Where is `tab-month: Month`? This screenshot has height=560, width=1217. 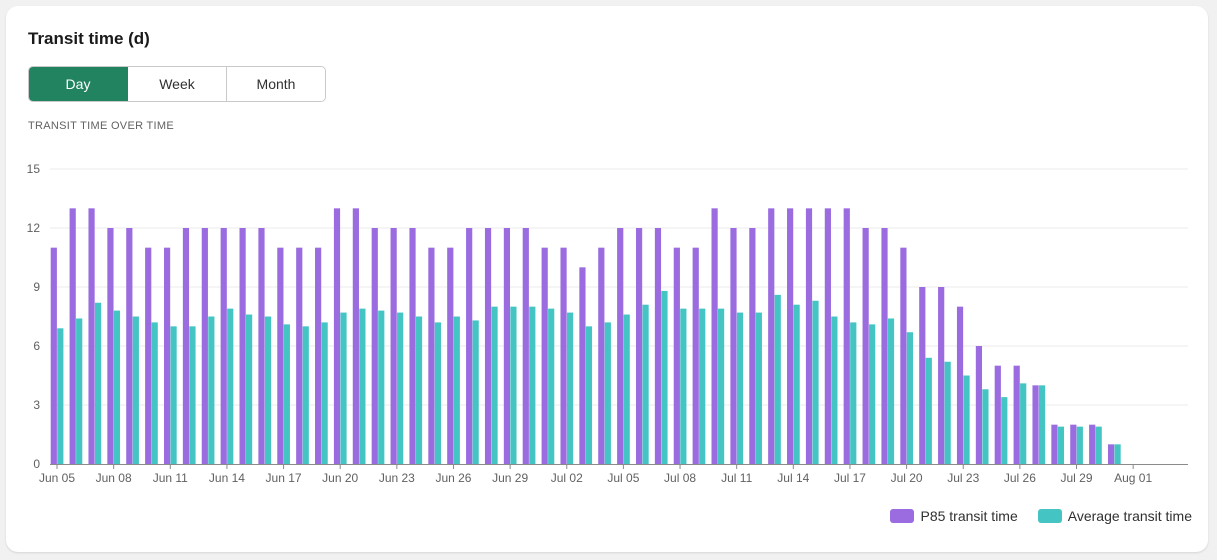 tab-month: Month is located at coordinates (276, 84).